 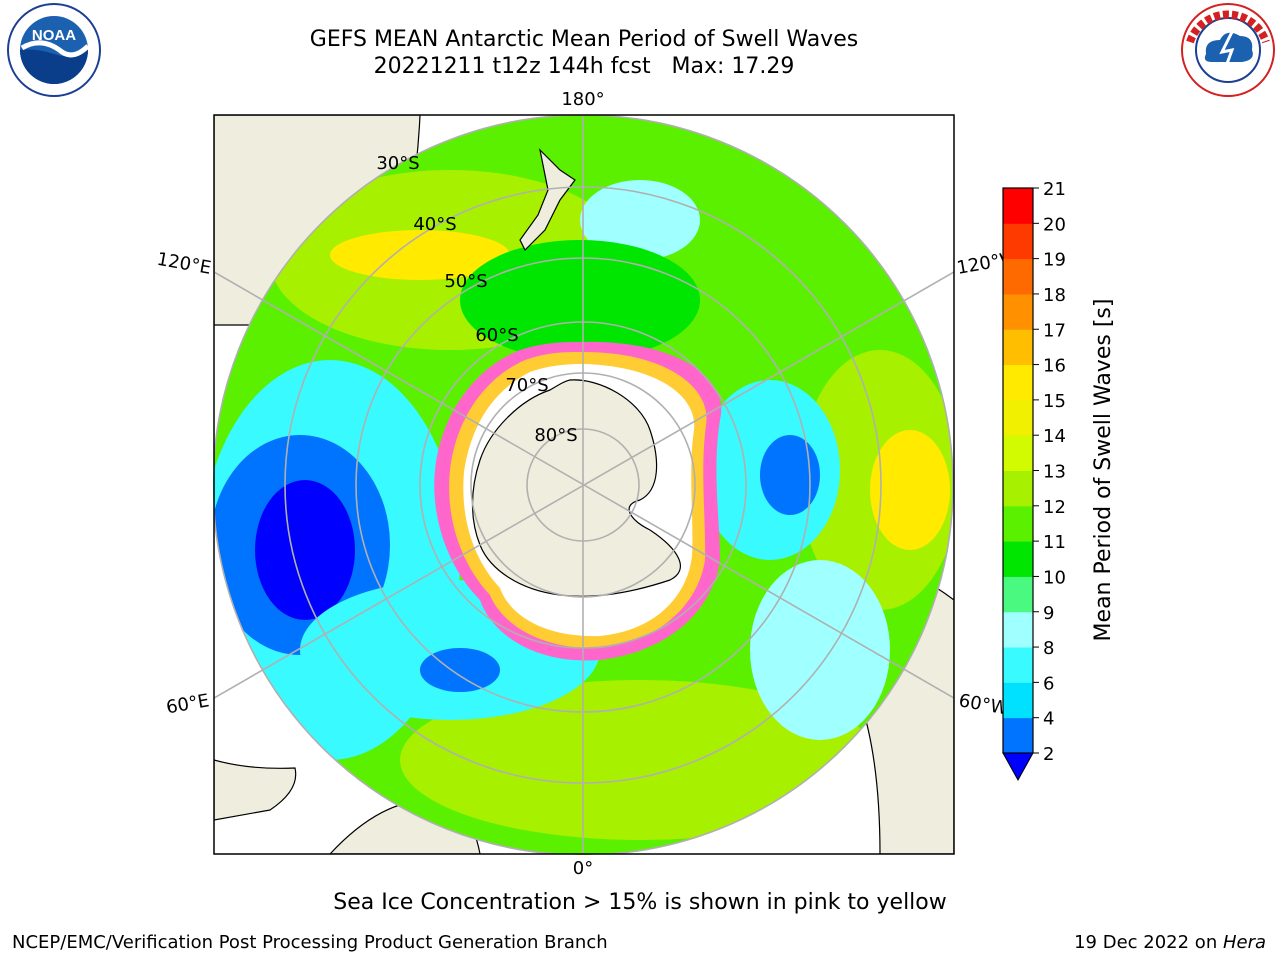 What do you see at coordinates (583, 868) in the screenshot?
I see `lon-label-0: 0°` at bounding box center [583, 868].